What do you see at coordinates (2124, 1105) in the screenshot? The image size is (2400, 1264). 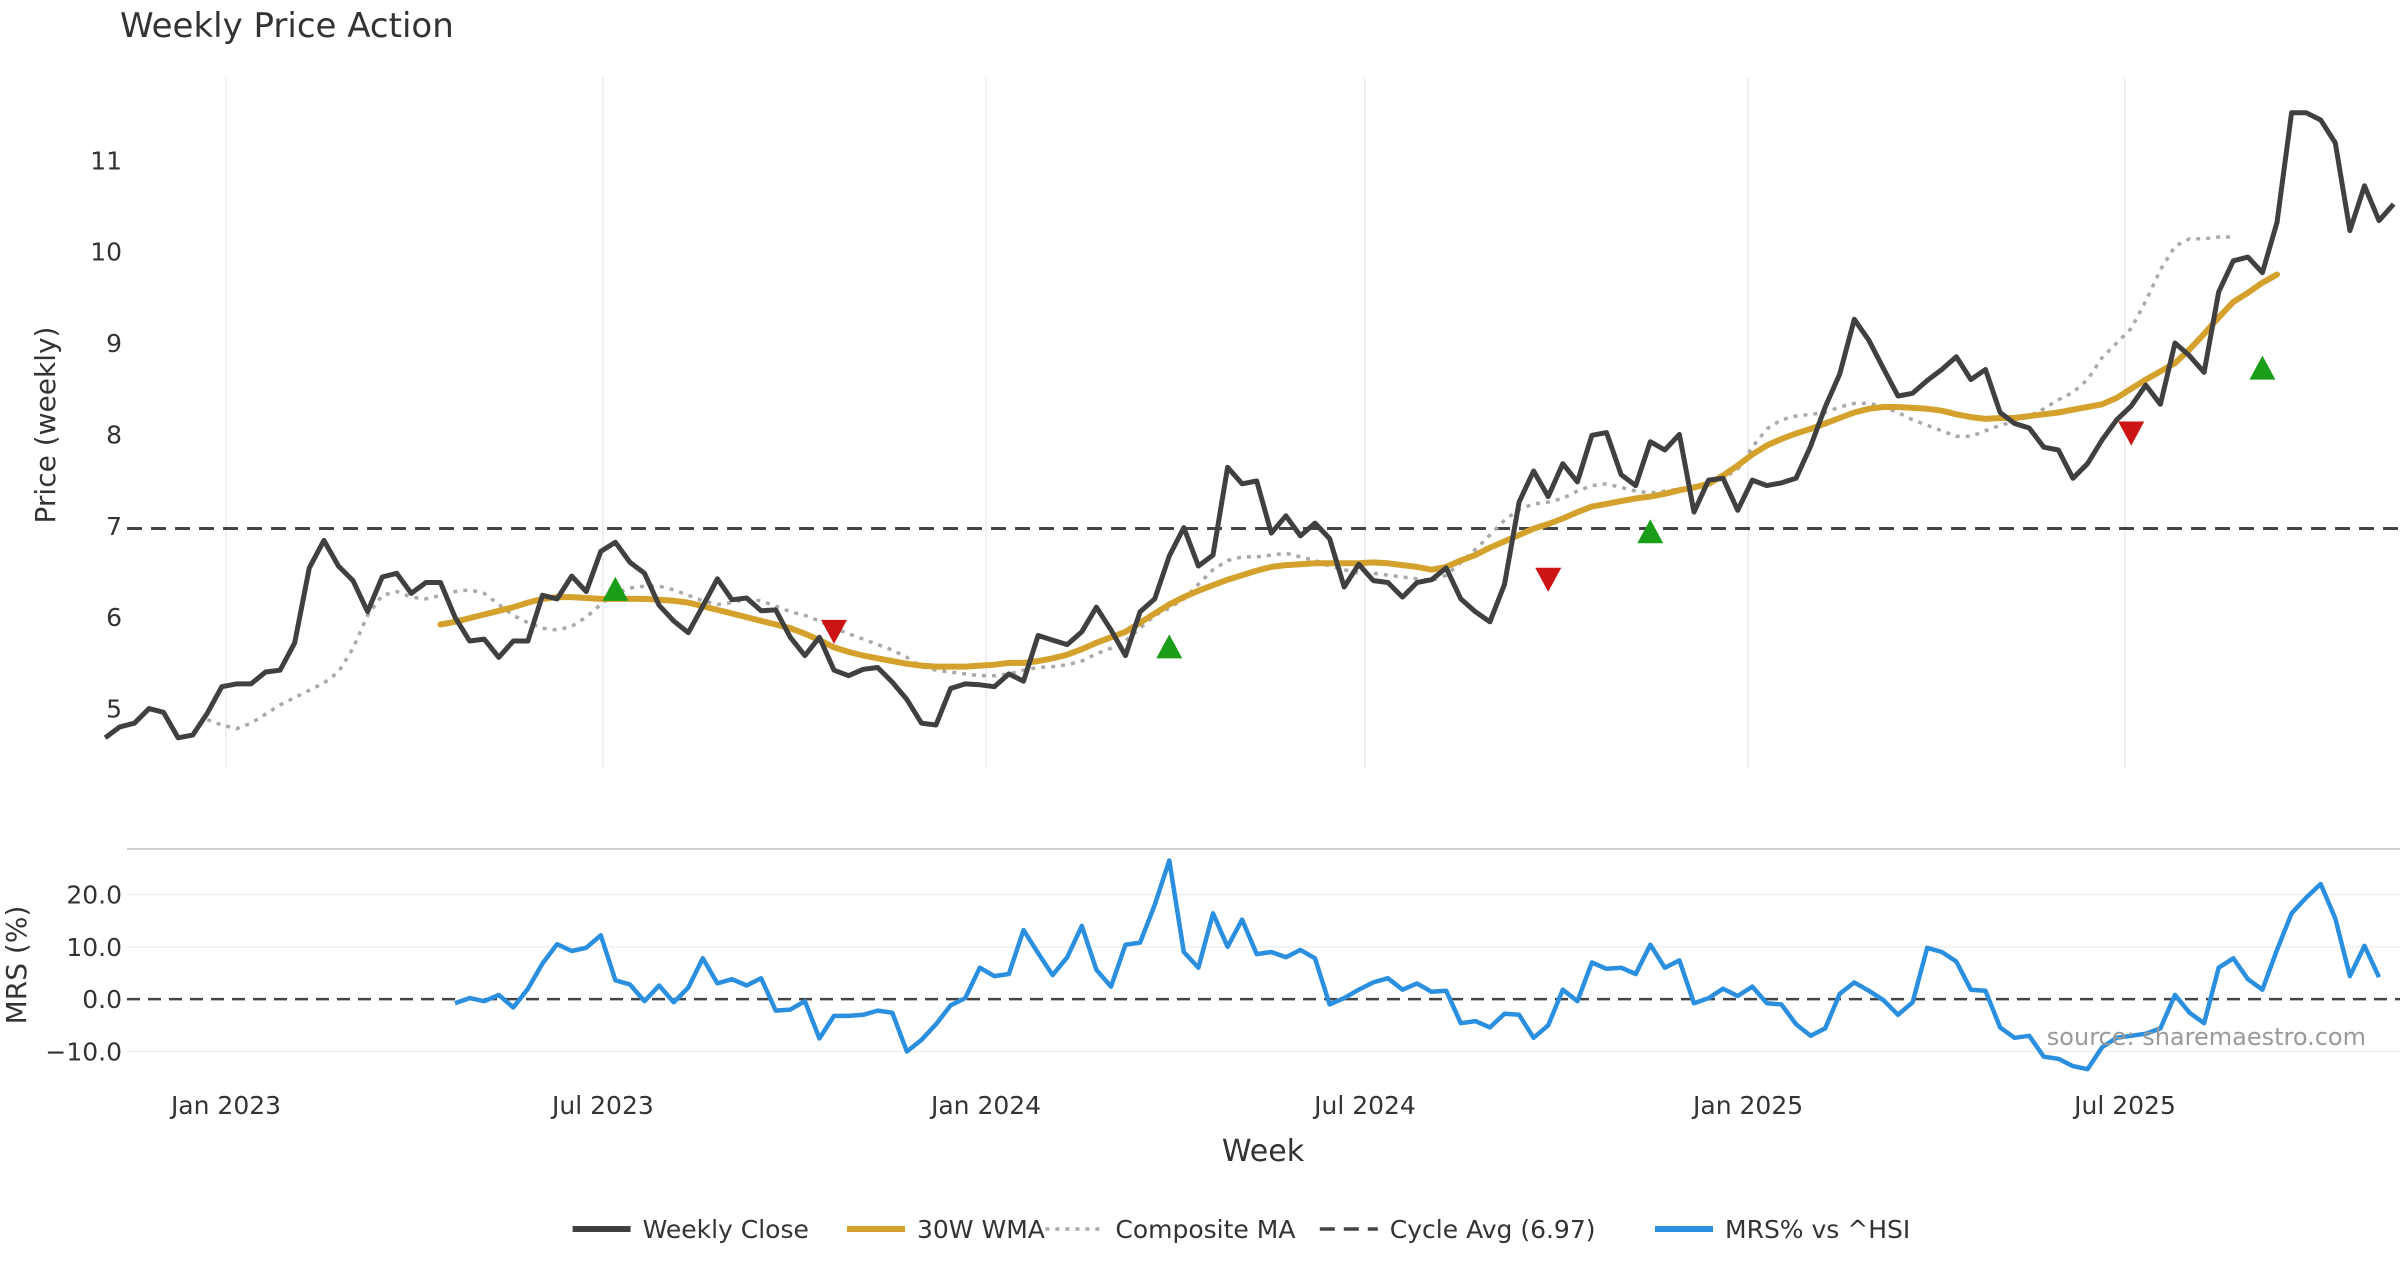 I see `x-tick-label: Jul 2025` at bounding box center [2124, 1105].